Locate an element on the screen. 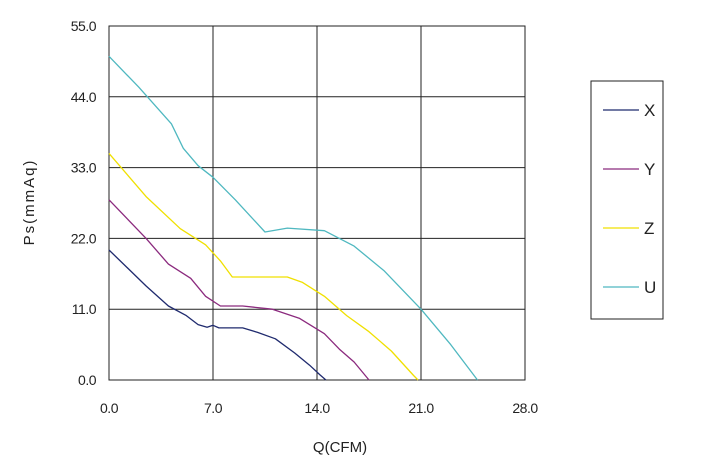  y-tick-label: 0.0 is located at coordinates (87, 380).